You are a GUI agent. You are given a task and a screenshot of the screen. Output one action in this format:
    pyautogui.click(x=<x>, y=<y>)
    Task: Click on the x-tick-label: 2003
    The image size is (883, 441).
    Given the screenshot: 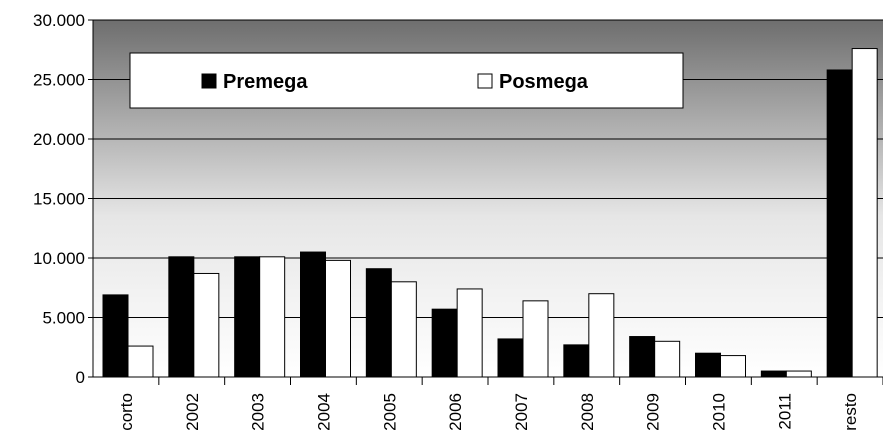 What is the action you would take?
    pyautogui.click(x=258, y=412)
    